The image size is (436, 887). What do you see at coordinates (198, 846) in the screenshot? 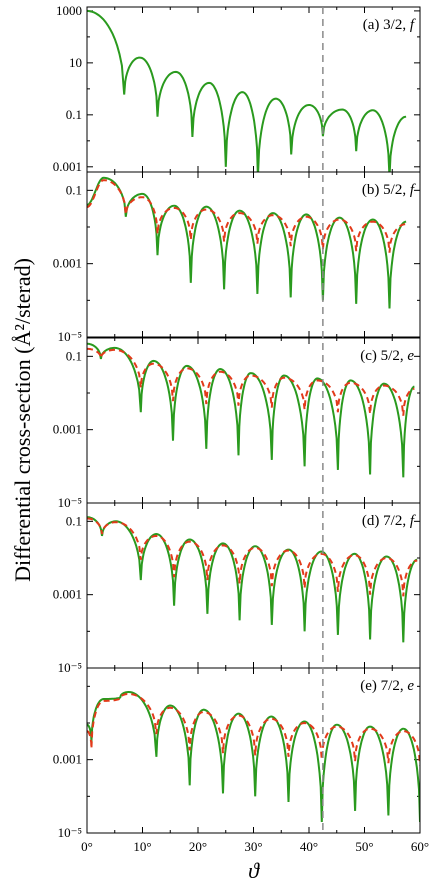
I see `x-tick-label: 20°` at bounding box center [198, 846].